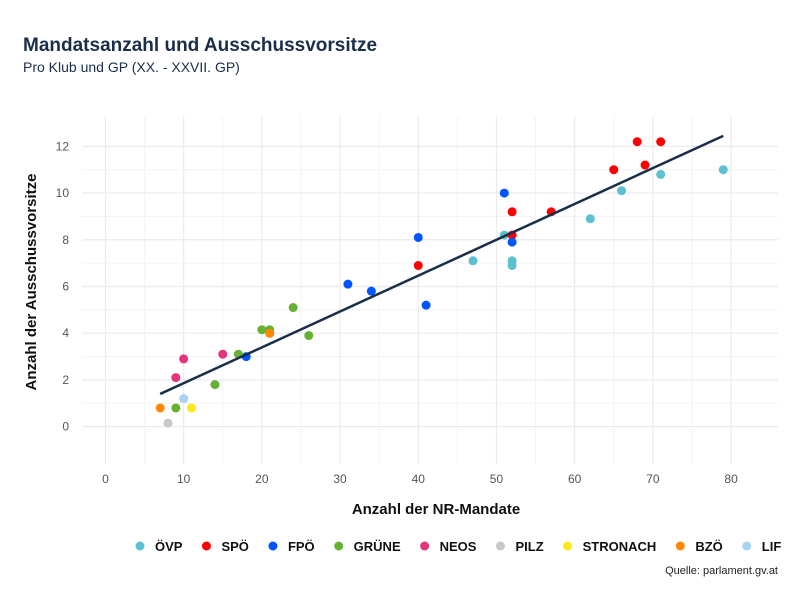 This screenshot has height=600, width=800. I want to click on y-tick-label: 0, so click(65, 427).